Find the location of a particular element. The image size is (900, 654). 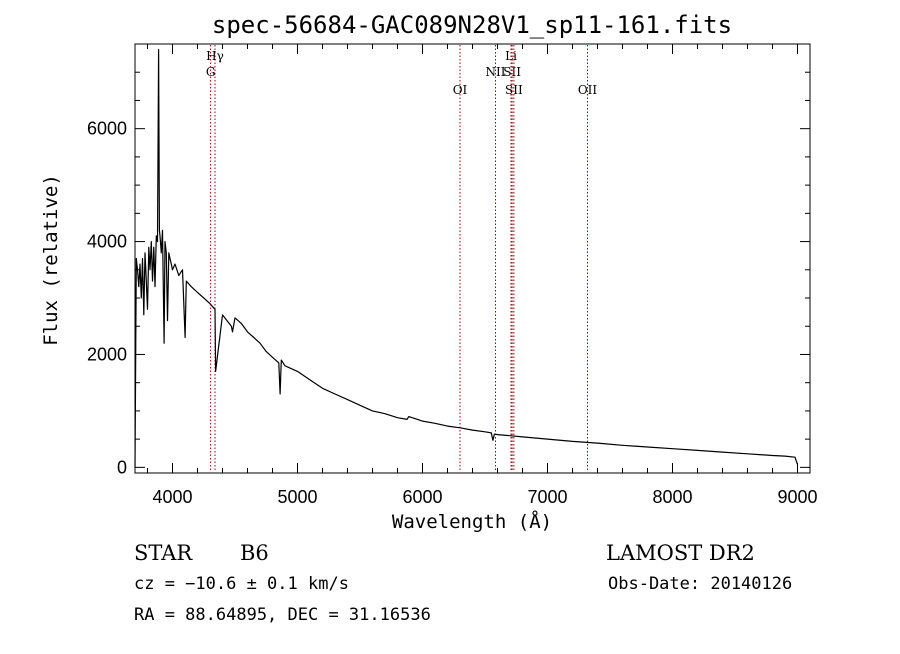

chart-title: spec-56684-GAC089N28V1_sp11-161.fits is located at coordinates (472, 25).